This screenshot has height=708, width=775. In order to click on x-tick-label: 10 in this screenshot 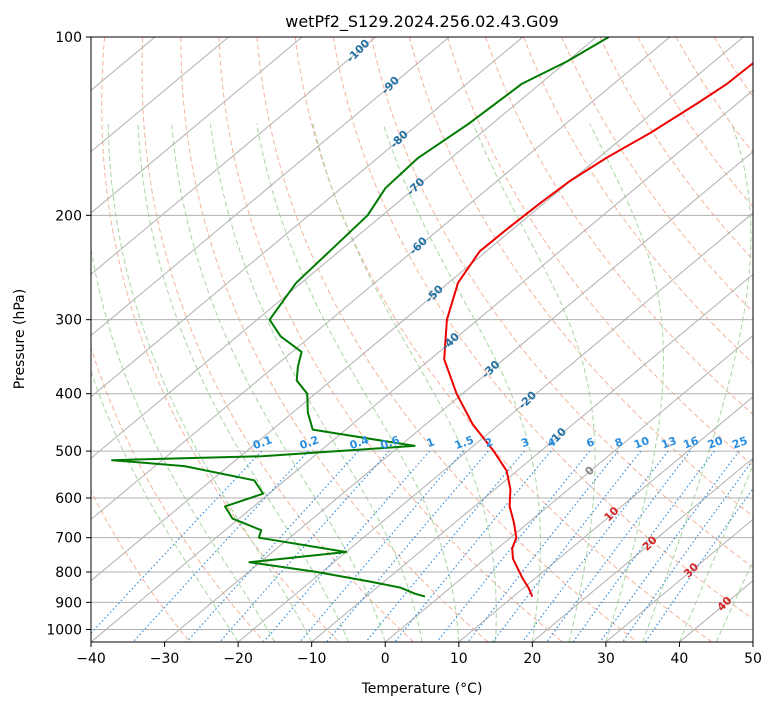, I will do `click(459, 659)`.